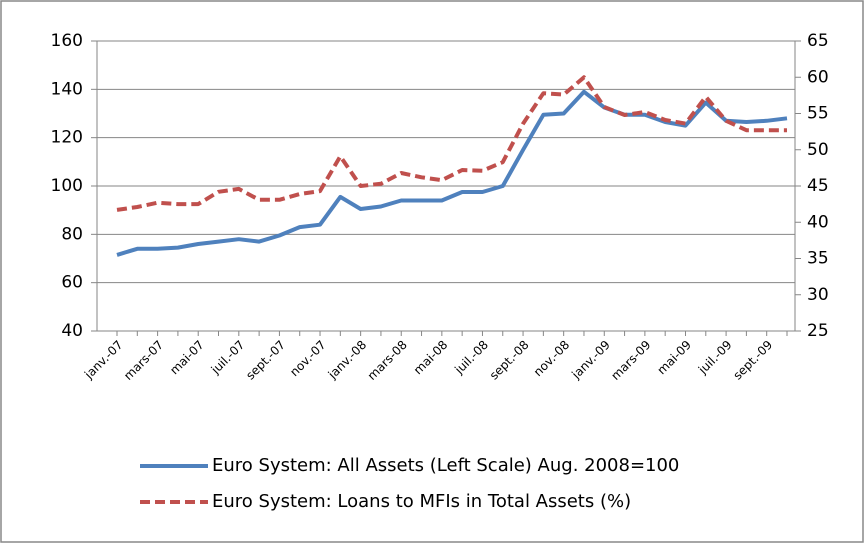 Image resolution: width=864 pixels, height=547 pixels. Describe the element at coordinates (72, 234) in the screenshot. I see `y-tick-label: 80` at that location.